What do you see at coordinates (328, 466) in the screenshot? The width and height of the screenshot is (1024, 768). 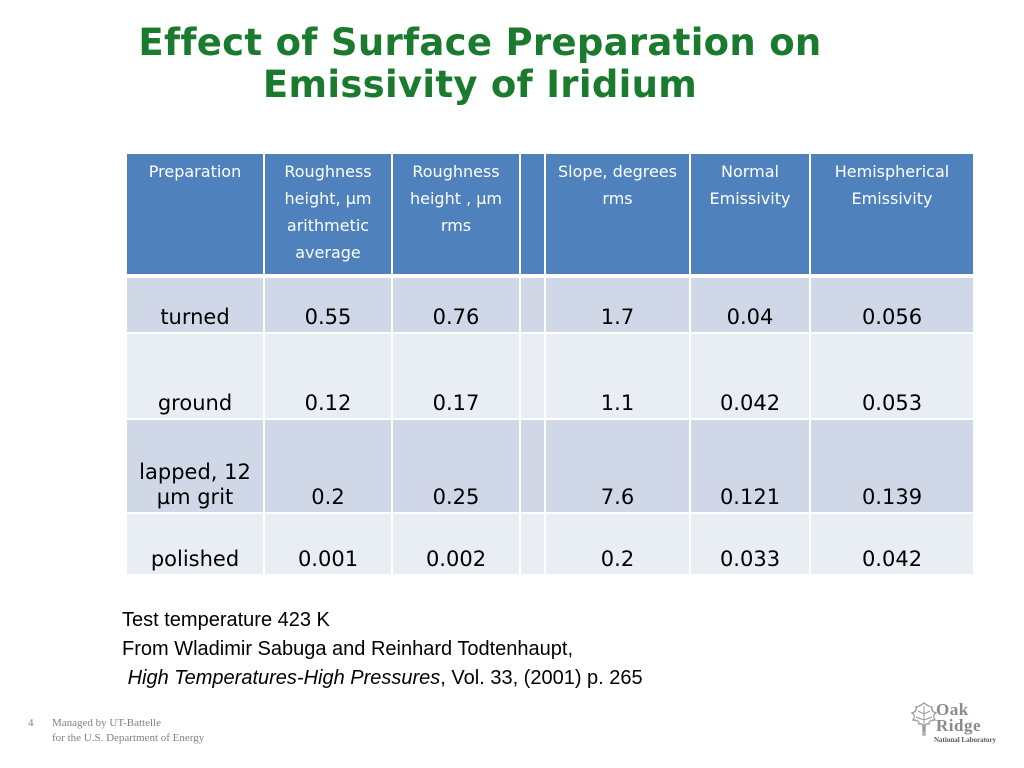 I see `cell-roughness-average: 0.2` at bounding box center [328, 466].